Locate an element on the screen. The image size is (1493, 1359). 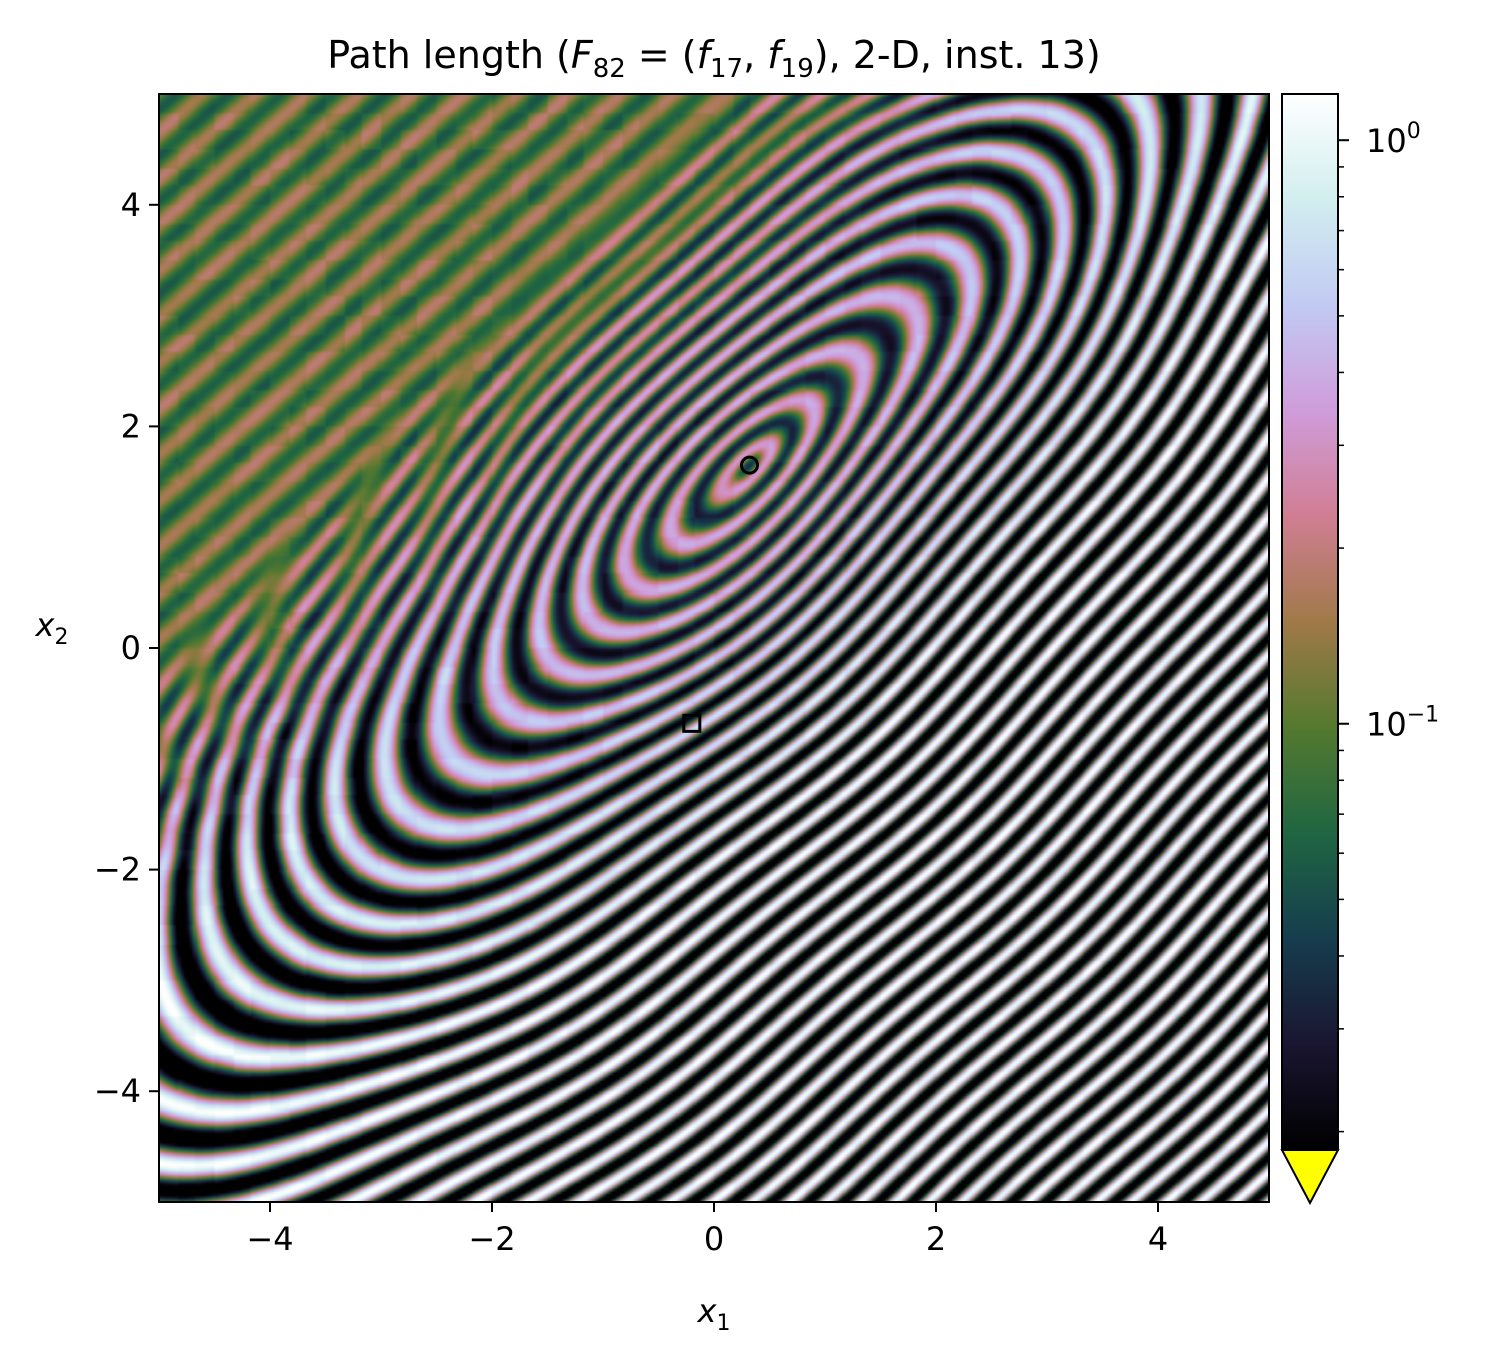
y-tick-label: 2 is located at coordinates (131, 426).